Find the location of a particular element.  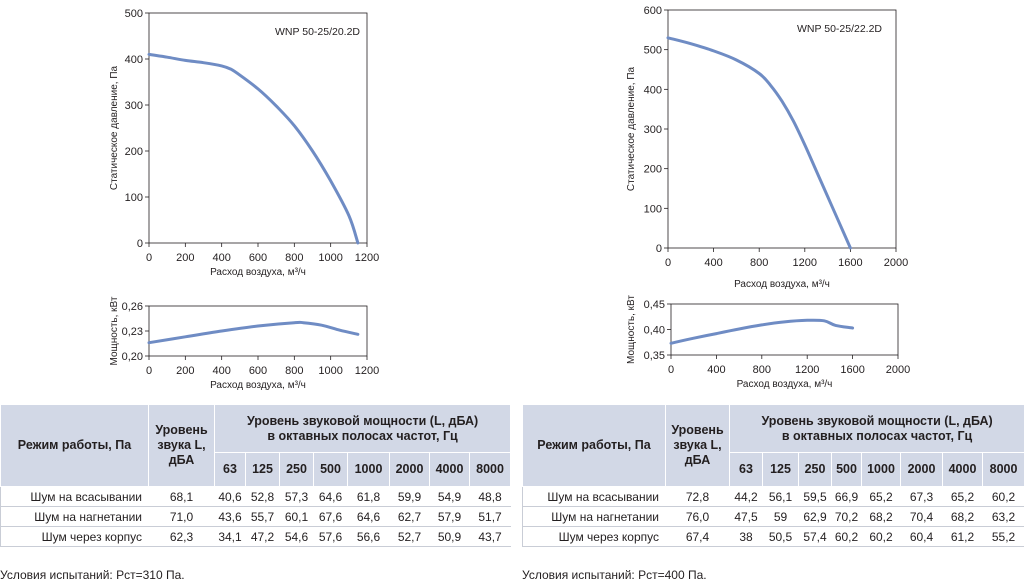

value-cell: 66,9 is located at coordinates (846, 496).